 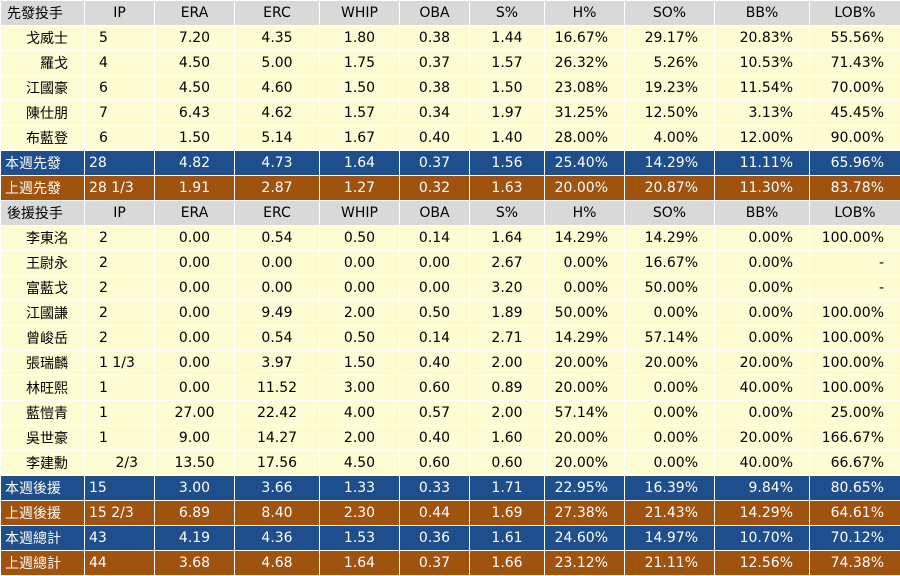 I want to click on cell-erc: 4.73, so click(x=277, y=163).